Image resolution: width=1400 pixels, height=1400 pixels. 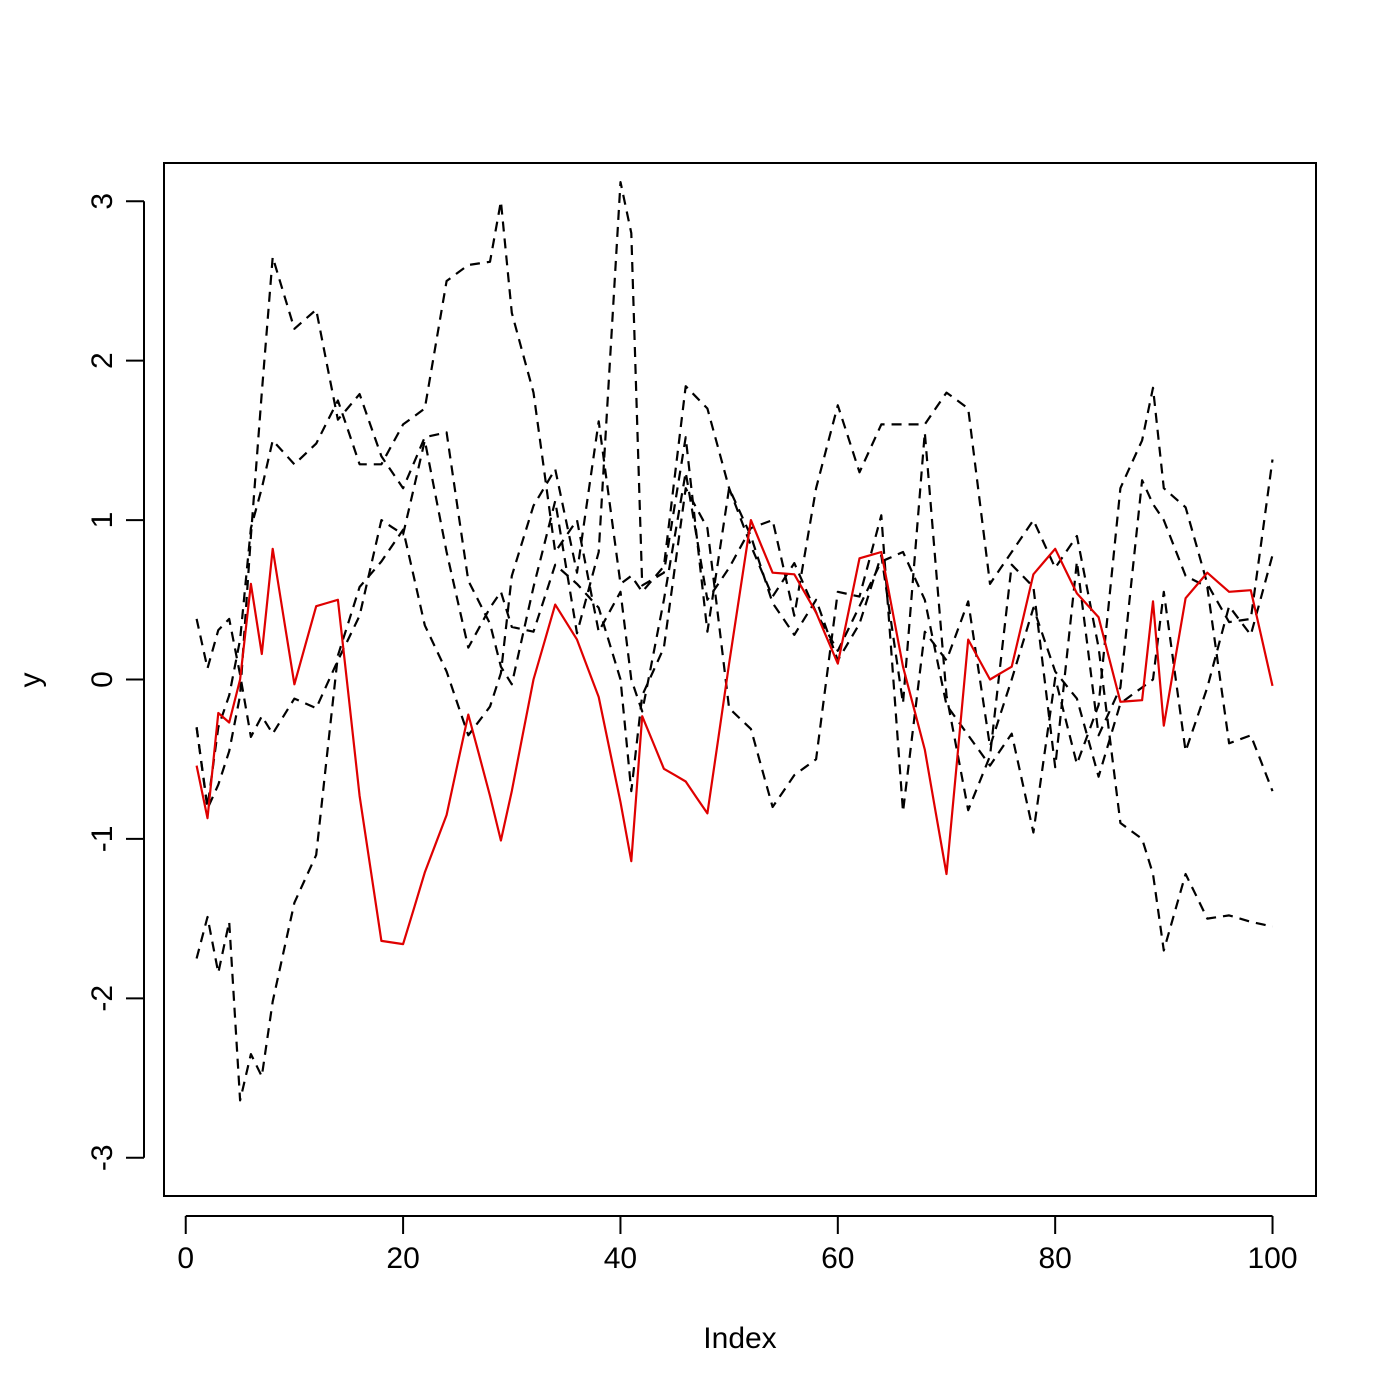 I want to click on y-tick-label: -1, so click(x=102, y=839).